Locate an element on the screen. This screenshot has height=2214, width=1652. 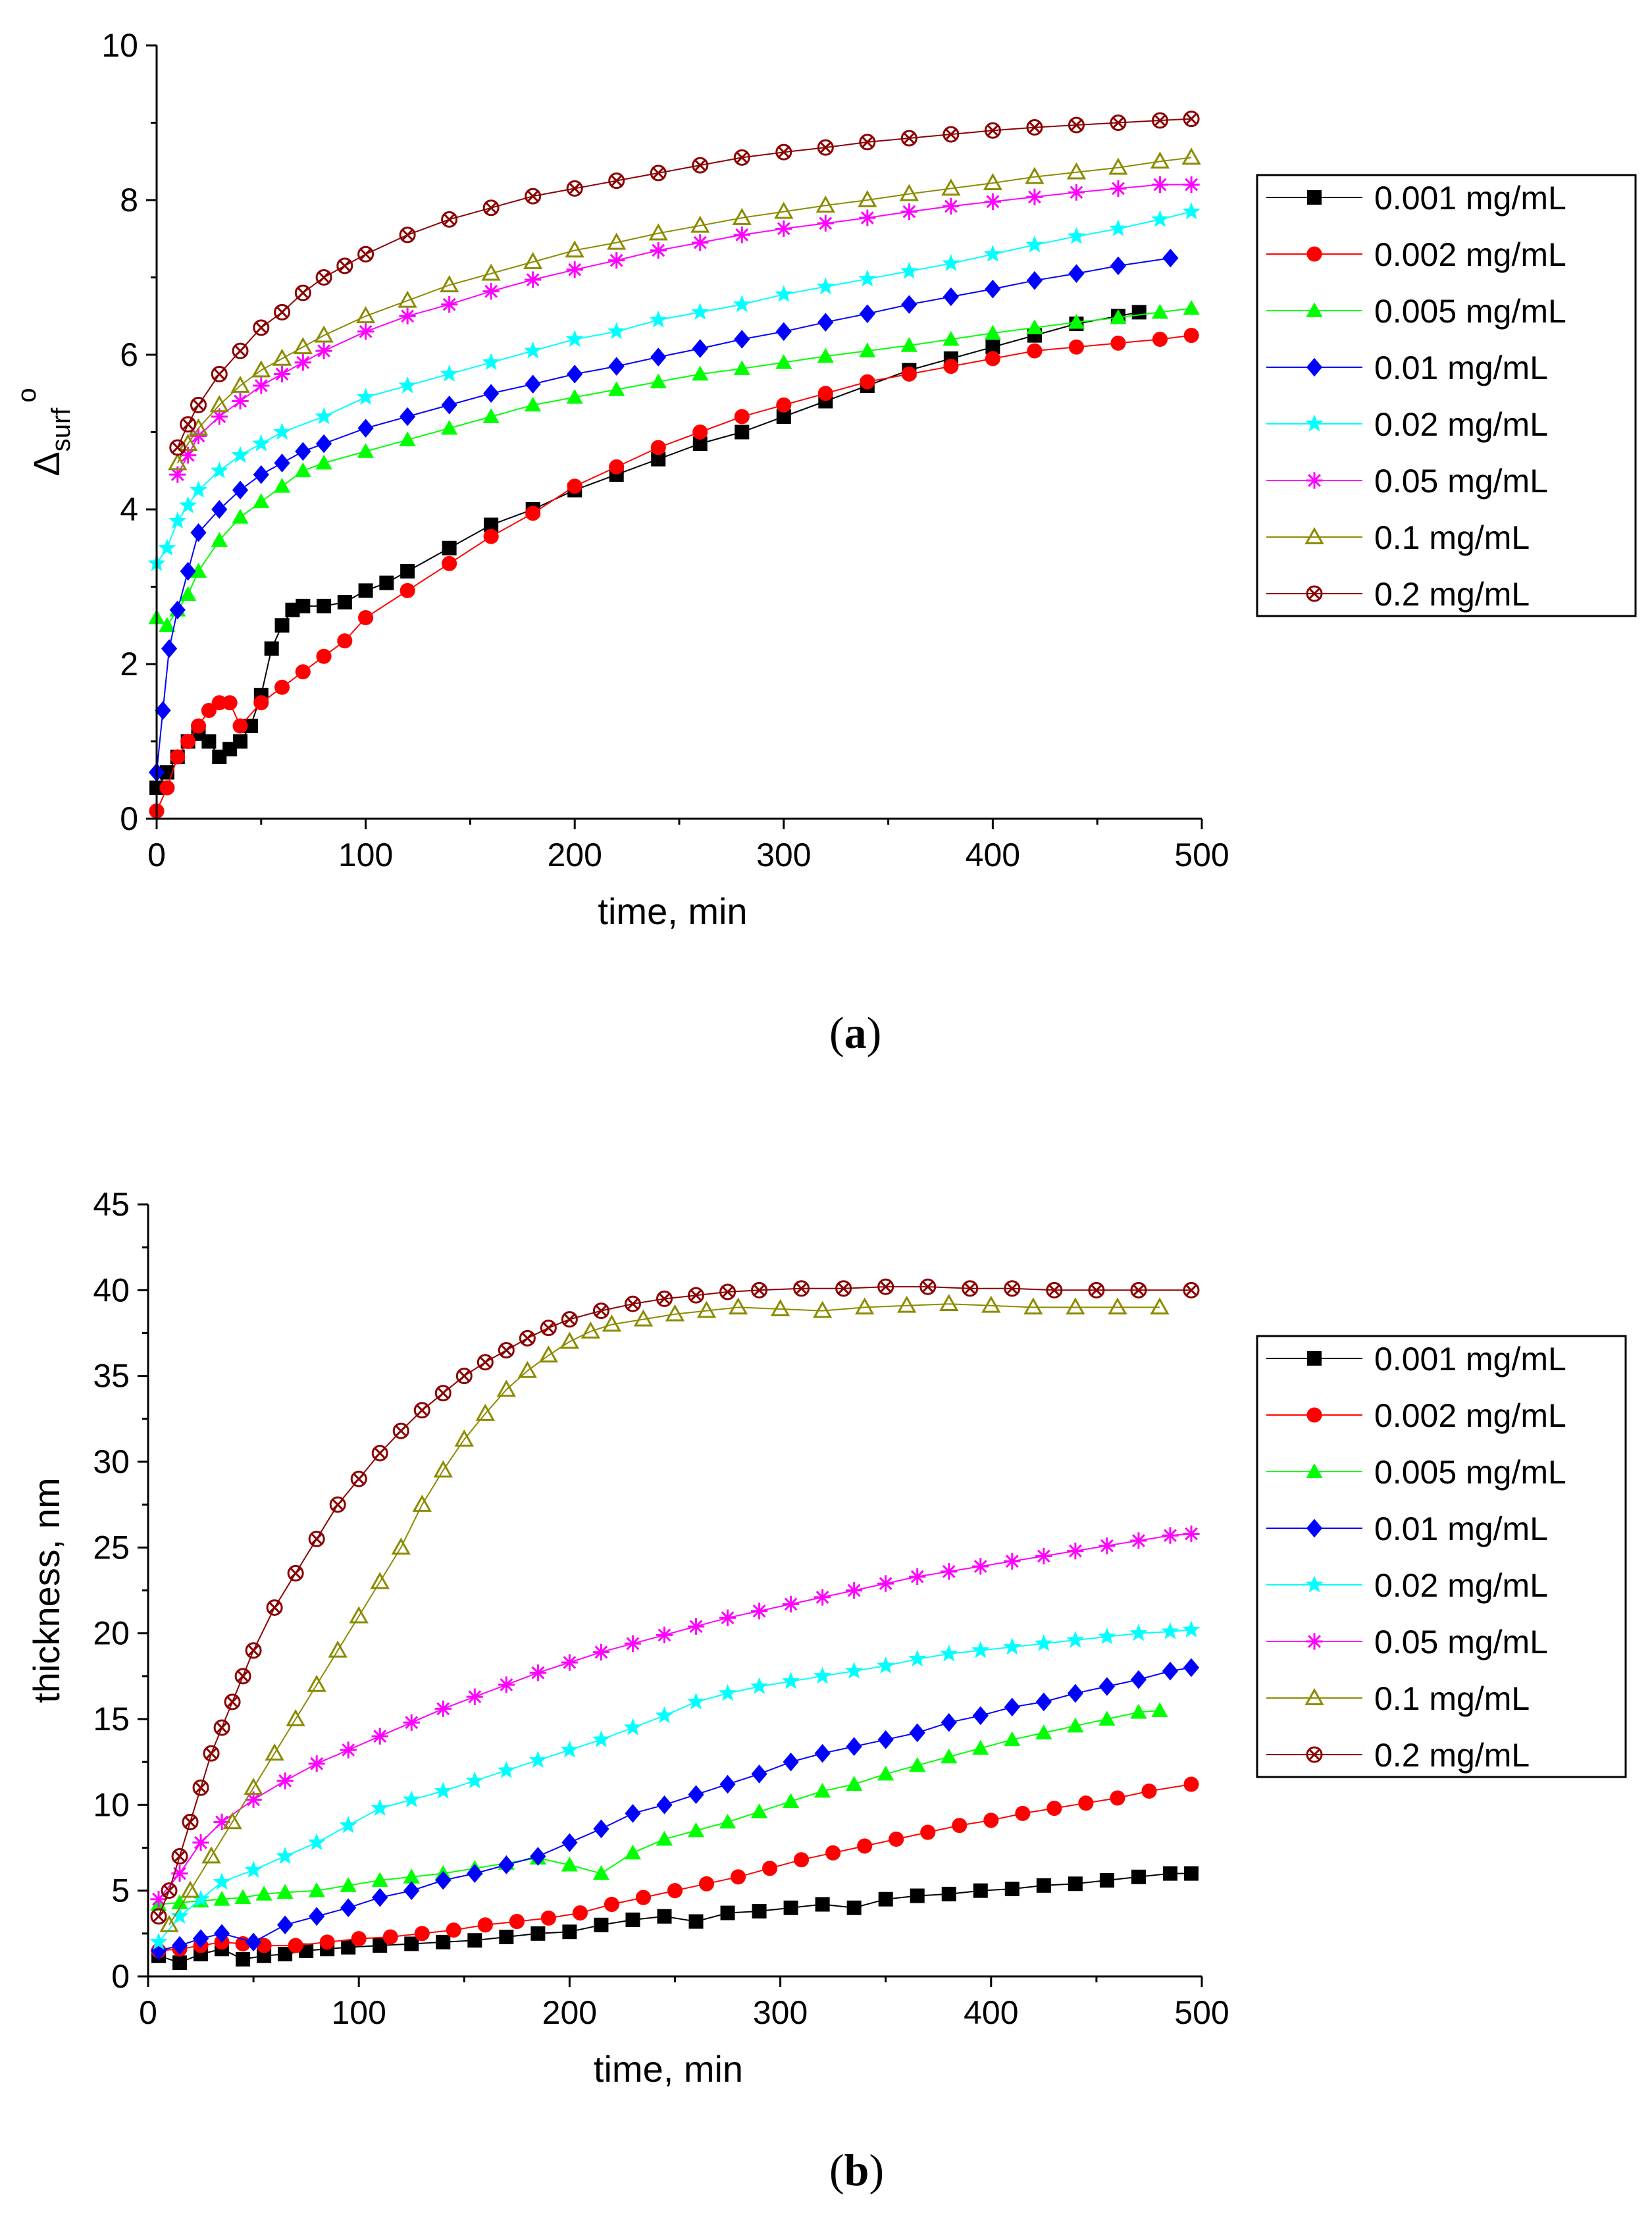
legend-item-1-2: 0.005 mg/mL is located at coordinates (1416, 1472).